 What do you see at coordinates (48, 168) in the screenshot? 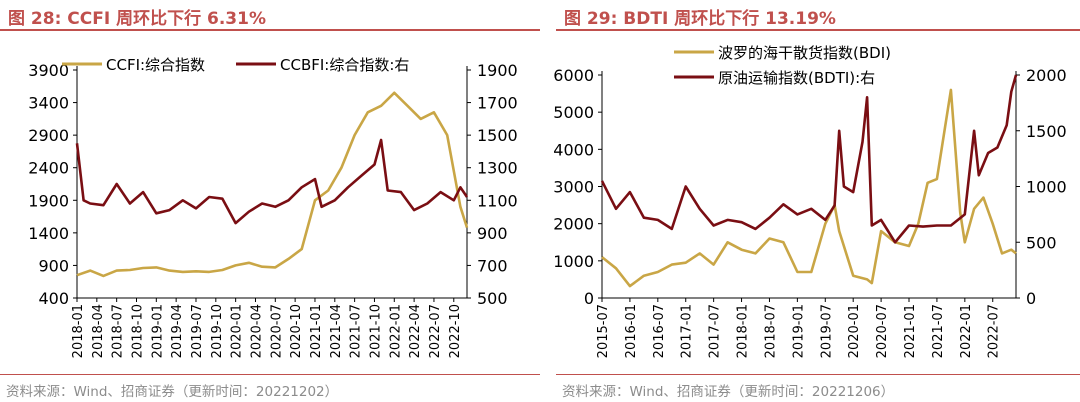
I see `y-tick-label: 2400` at bounding box center [48, 168].